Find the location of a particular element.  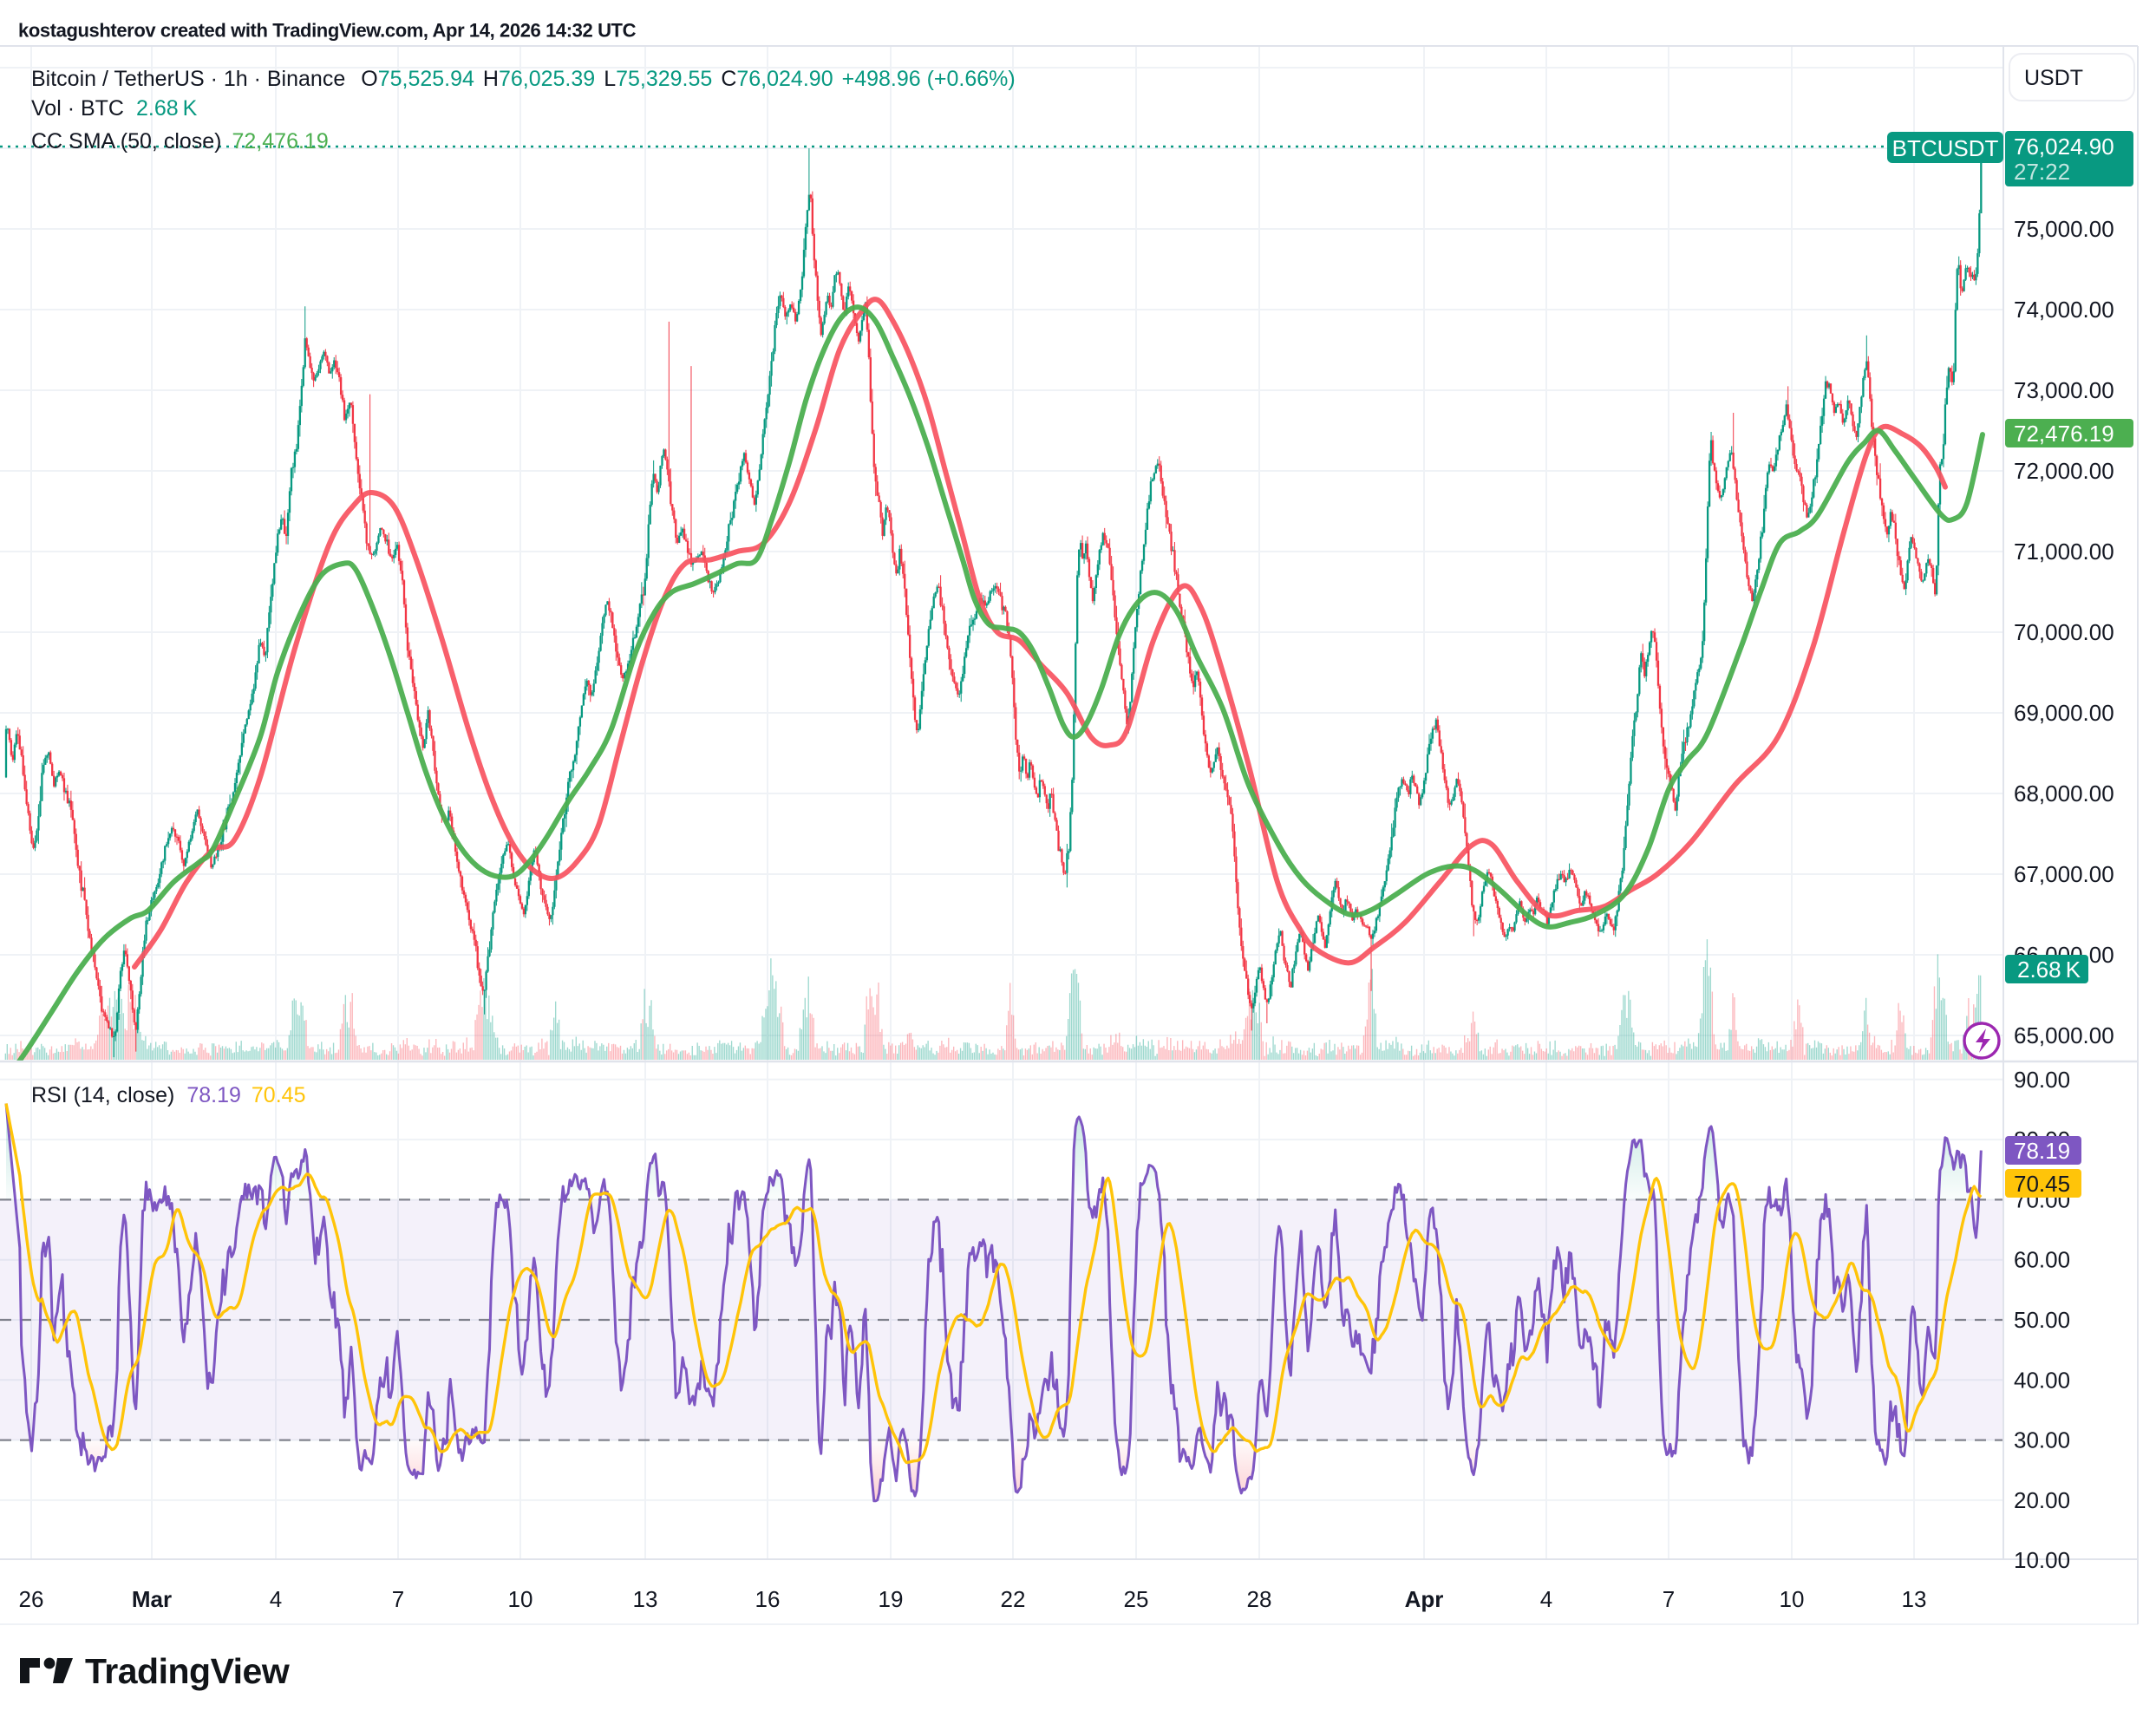

svg-text: 71,000.00 is located at coordinates (2064, 552).